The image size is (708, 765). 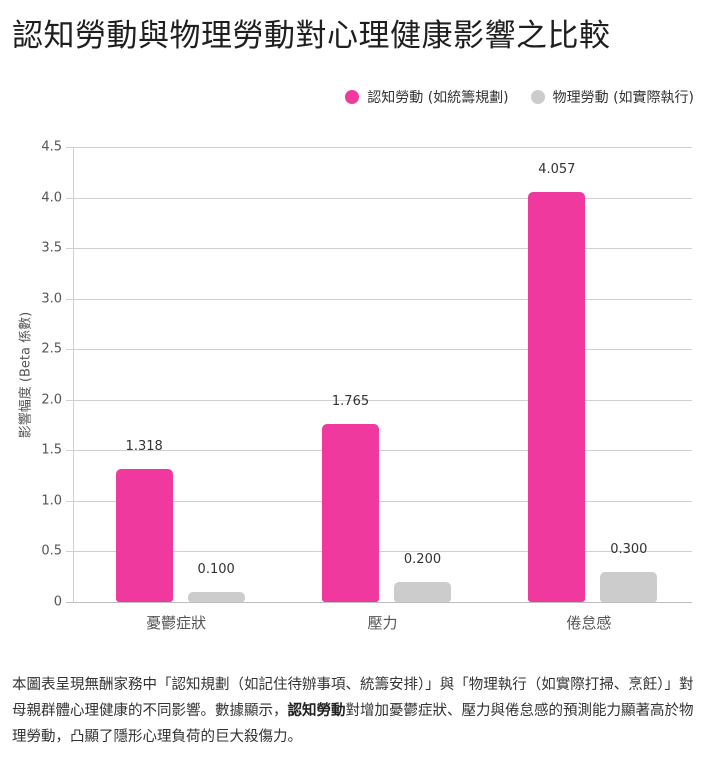 What do you see at coordinates (382, 623) in the screenshot?
I see `x-tick-label: 壓力` at bounding box center [382, 623].